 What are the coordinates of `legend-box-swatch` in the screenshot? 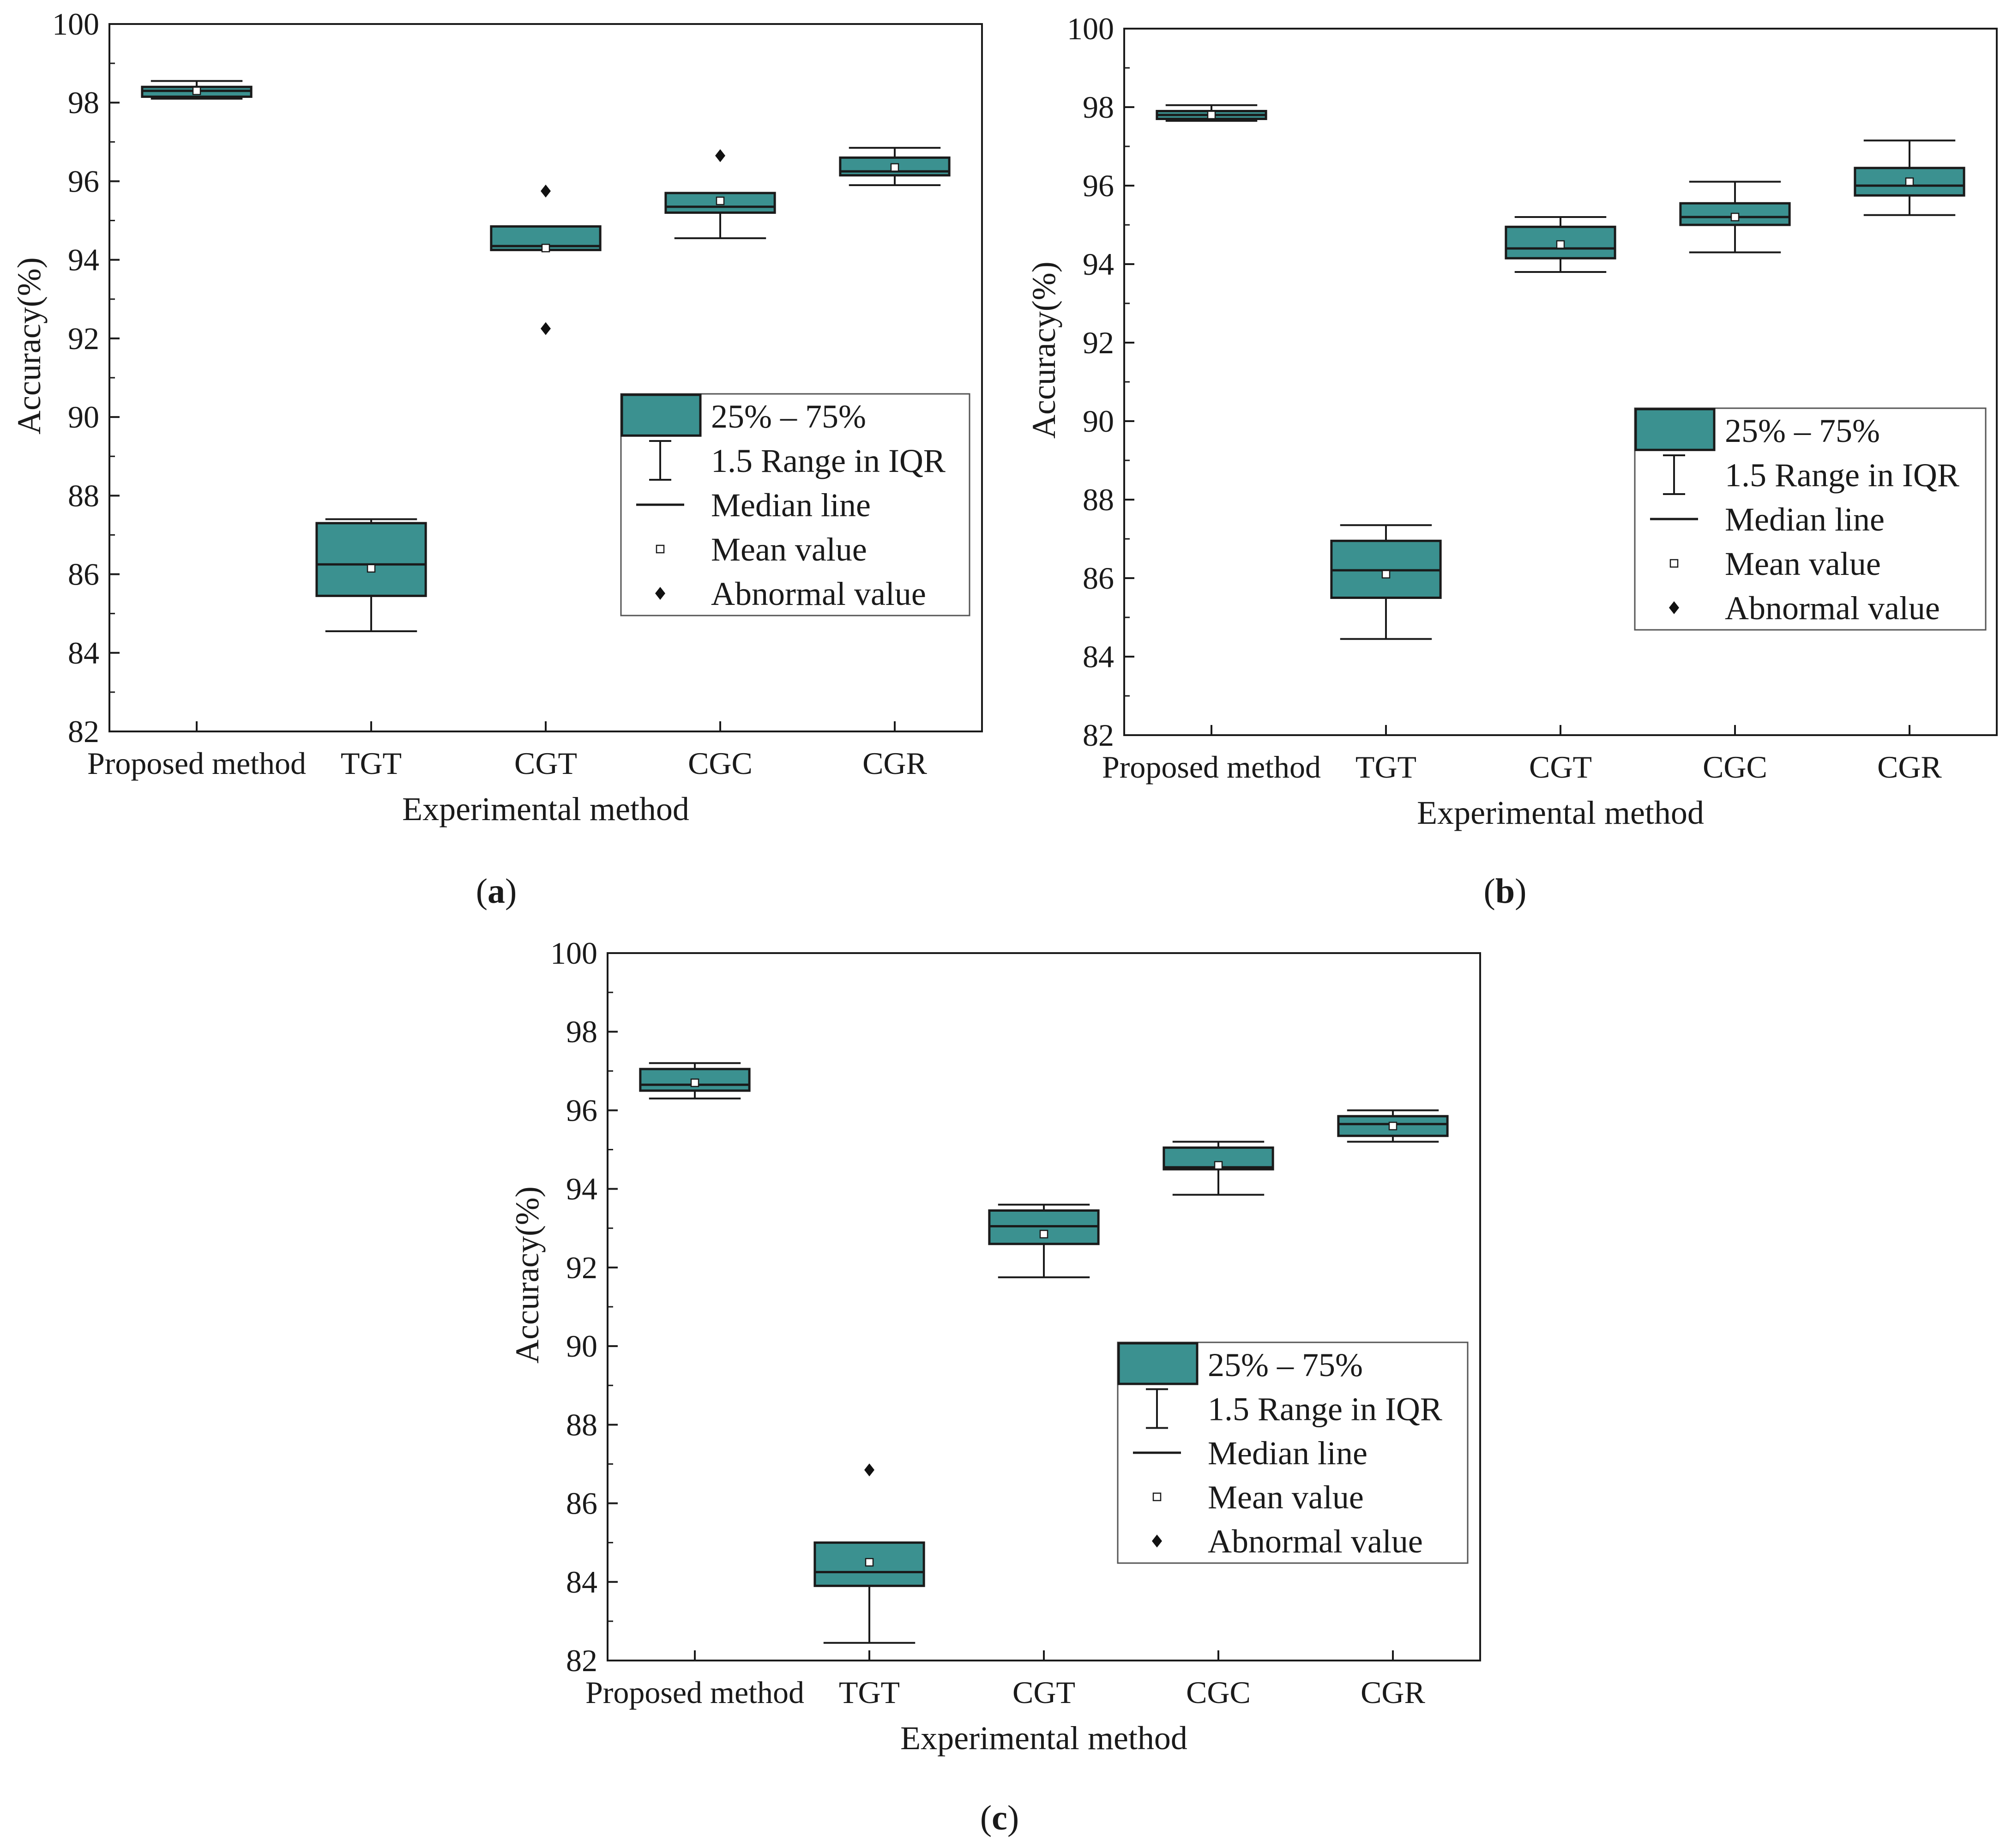 It's located at (1675, 430).